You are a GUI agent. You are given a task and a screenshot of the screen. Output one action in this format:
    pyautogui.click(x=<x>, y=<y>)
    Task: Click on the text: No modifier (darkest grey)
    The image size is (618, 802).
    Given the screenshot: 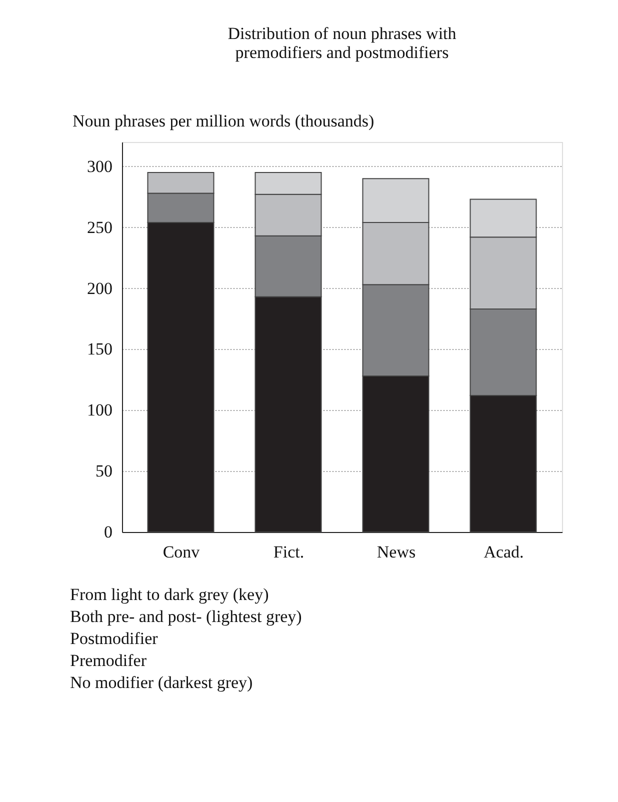 What is the action you would take?
    pyautogui.click(x=161, y=682)
    